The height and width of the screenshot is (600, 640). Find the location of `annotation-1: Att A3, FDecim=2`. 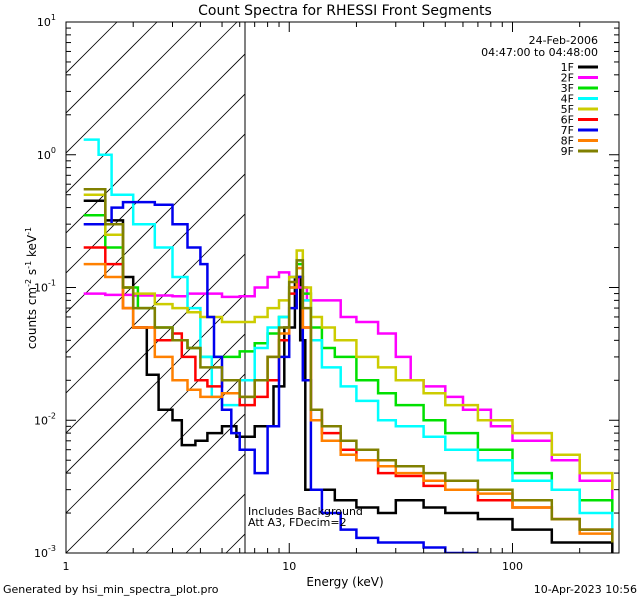

annotation-1: Att A3, FDecim=2 is located at coordinates (297, 522).